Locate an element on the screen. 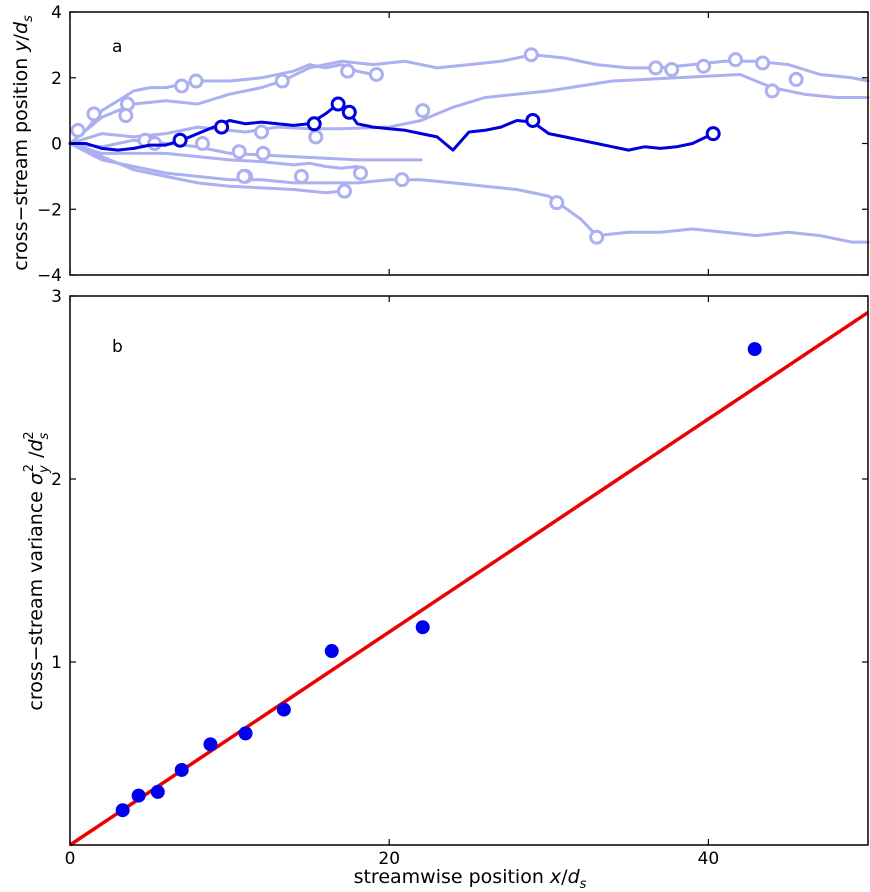  panel-b-x-tick-label: 0 is located at coordinates (70, 859).